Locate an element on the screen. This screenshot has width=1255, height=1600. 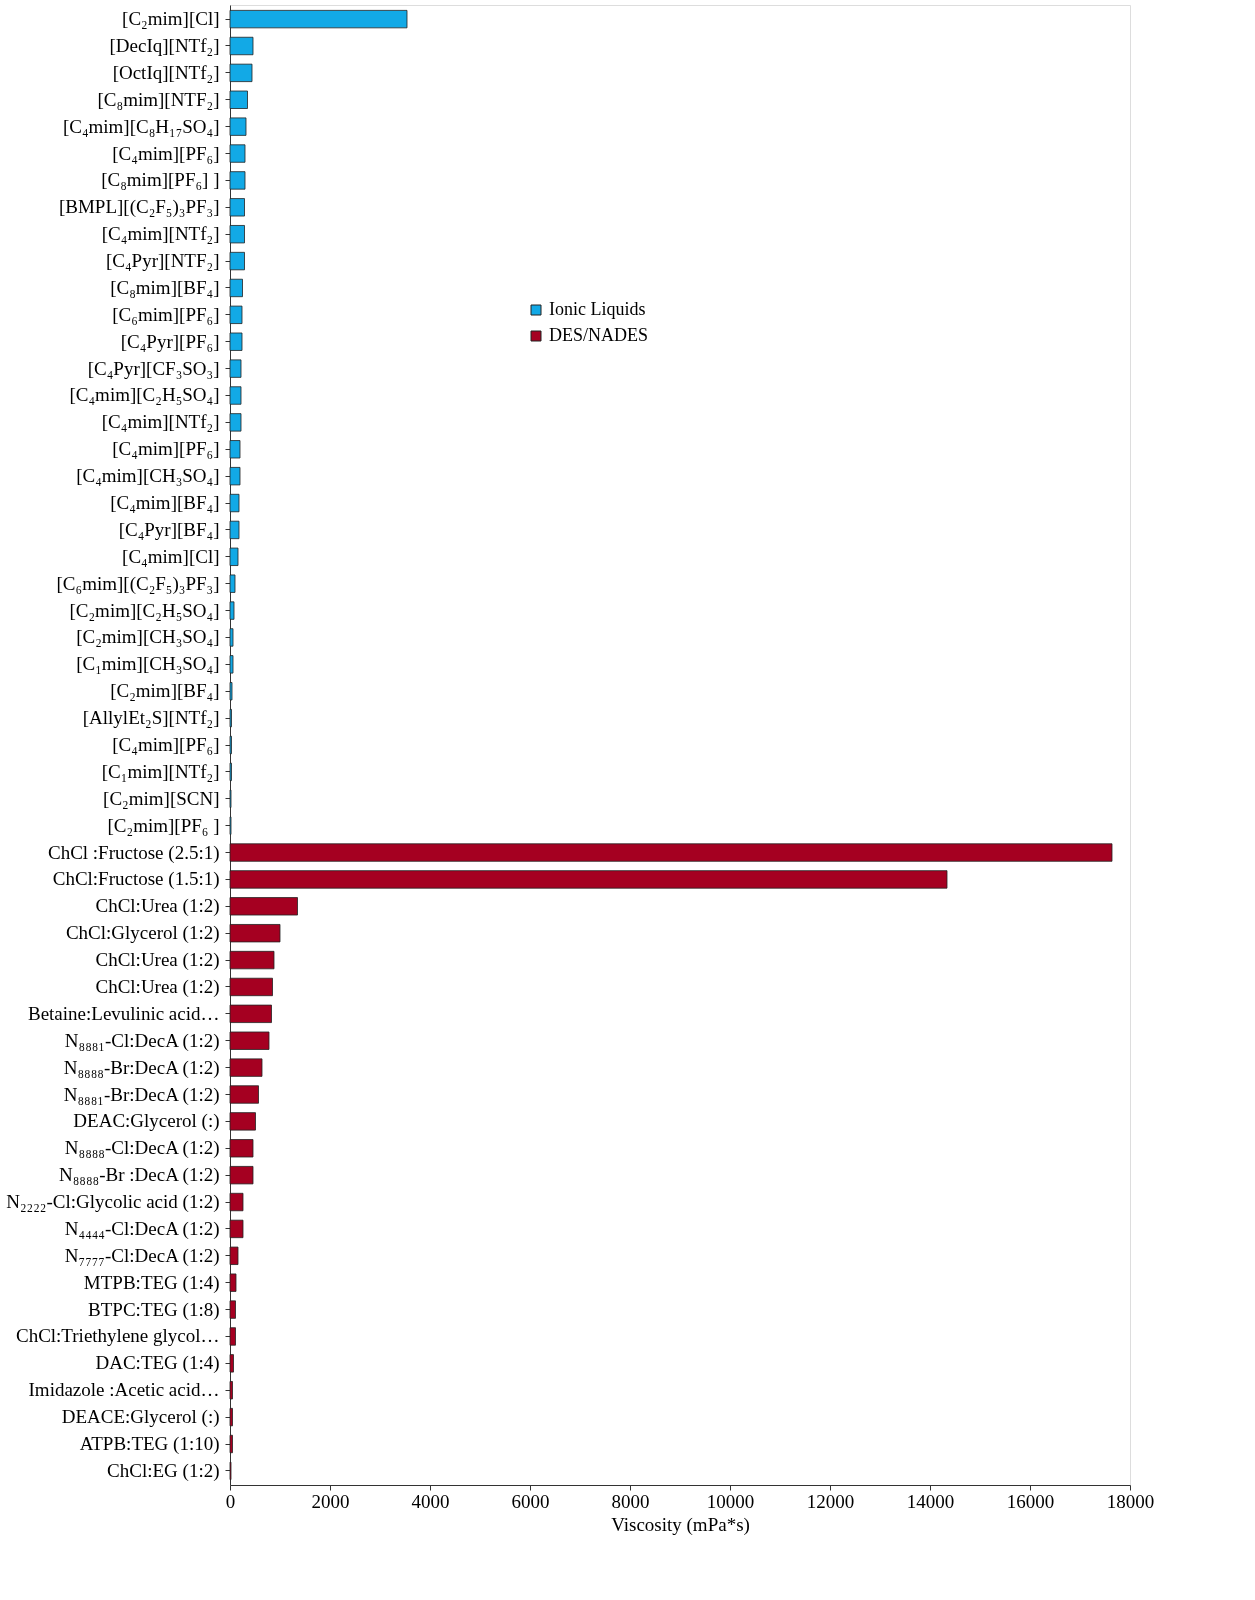
y-tick-label: [OctIq][NTf₂] is located at coordinates (166, 72).